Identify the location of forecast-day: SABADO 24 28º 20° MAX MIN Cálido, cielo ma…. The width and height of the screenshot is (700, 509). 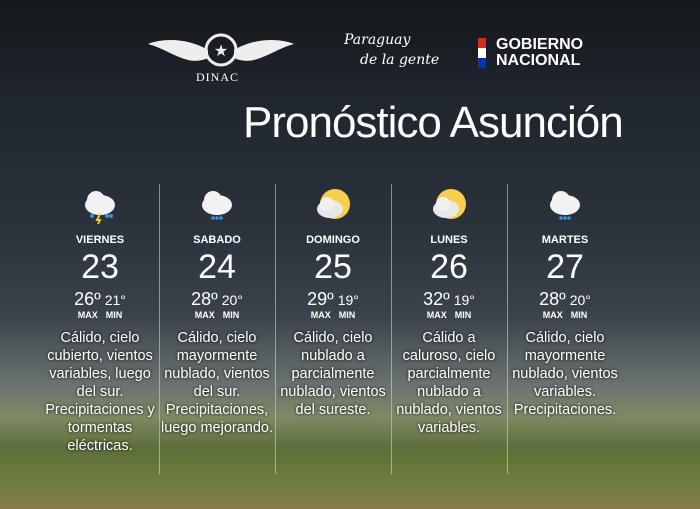
(217, 310).